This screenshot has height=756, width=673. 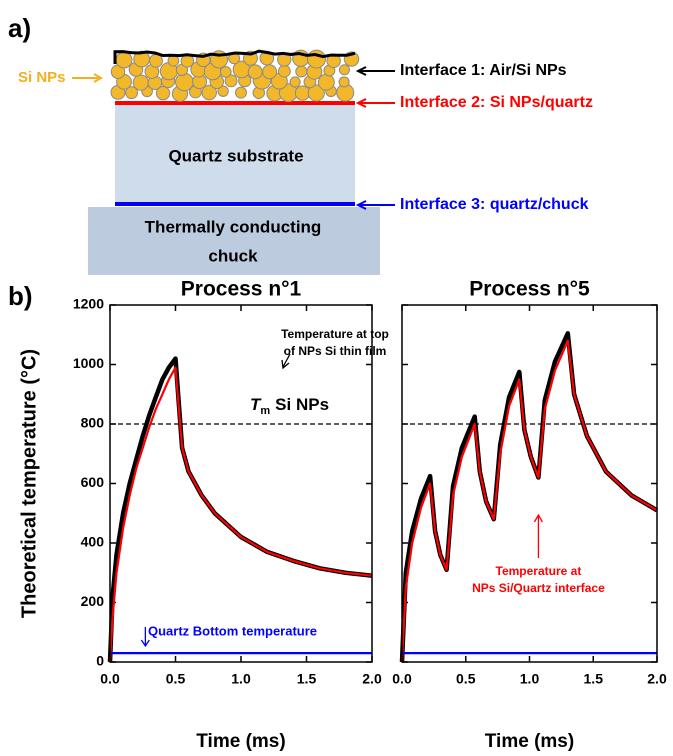 What do you see at coordinates (234, 56) in the screenshot?
I see `surface` at bounding box center [234, 56].